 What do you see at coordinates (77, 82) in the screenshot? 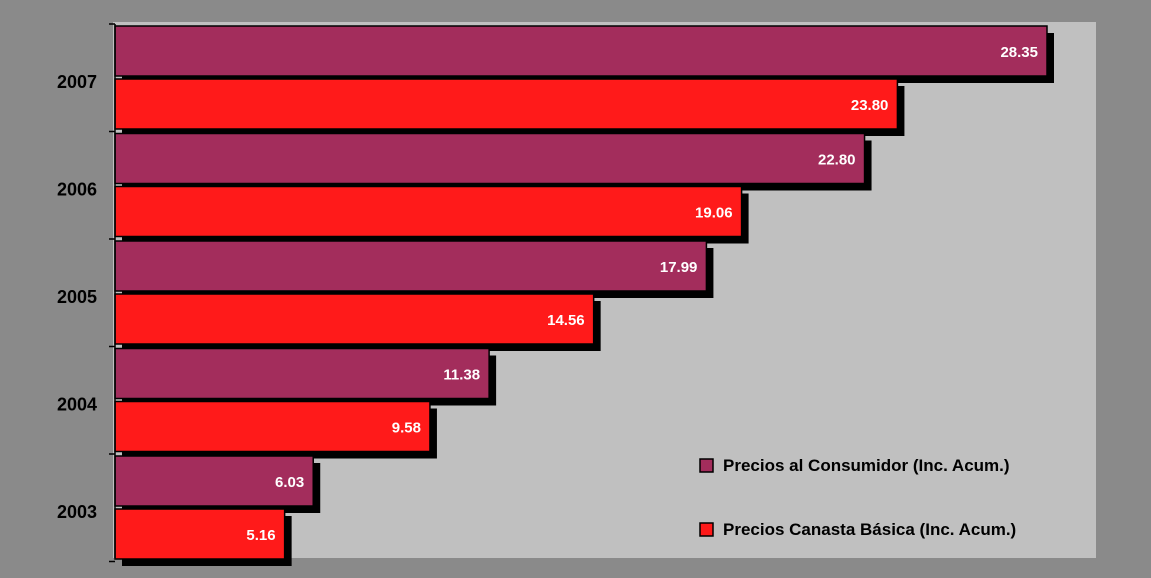
I see `y-tick-label-2007: 2007` at bounding box center [77, 82].